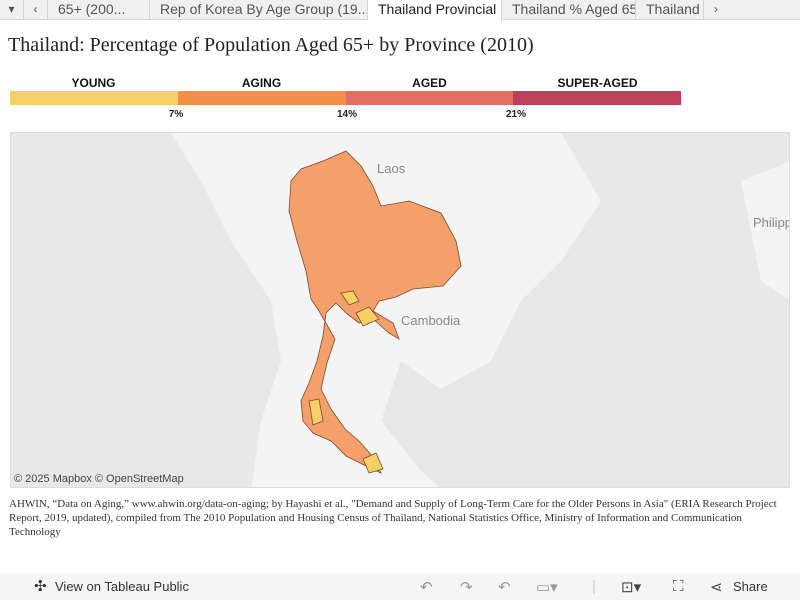 This screenshot has width=800, height=600. Describe the element at coordinates (516, 114) in the screenshot. I see `legend-tick-21: 21%` at that location.